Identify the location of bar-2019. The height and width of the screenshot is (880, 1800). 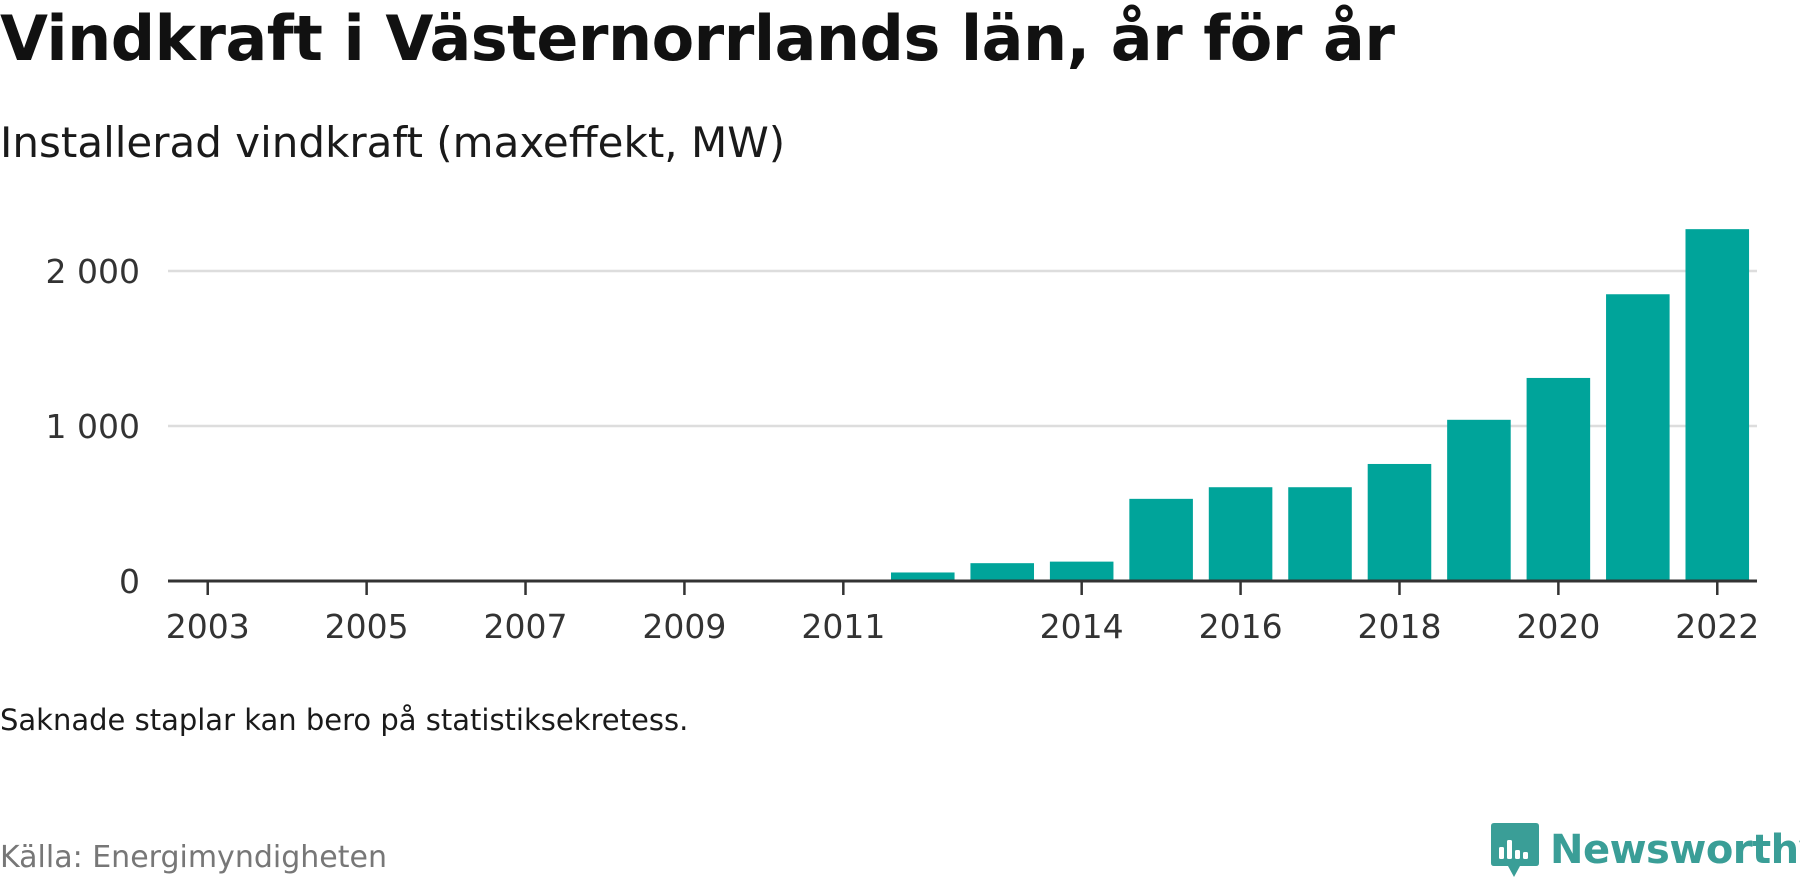
(1479, 500).